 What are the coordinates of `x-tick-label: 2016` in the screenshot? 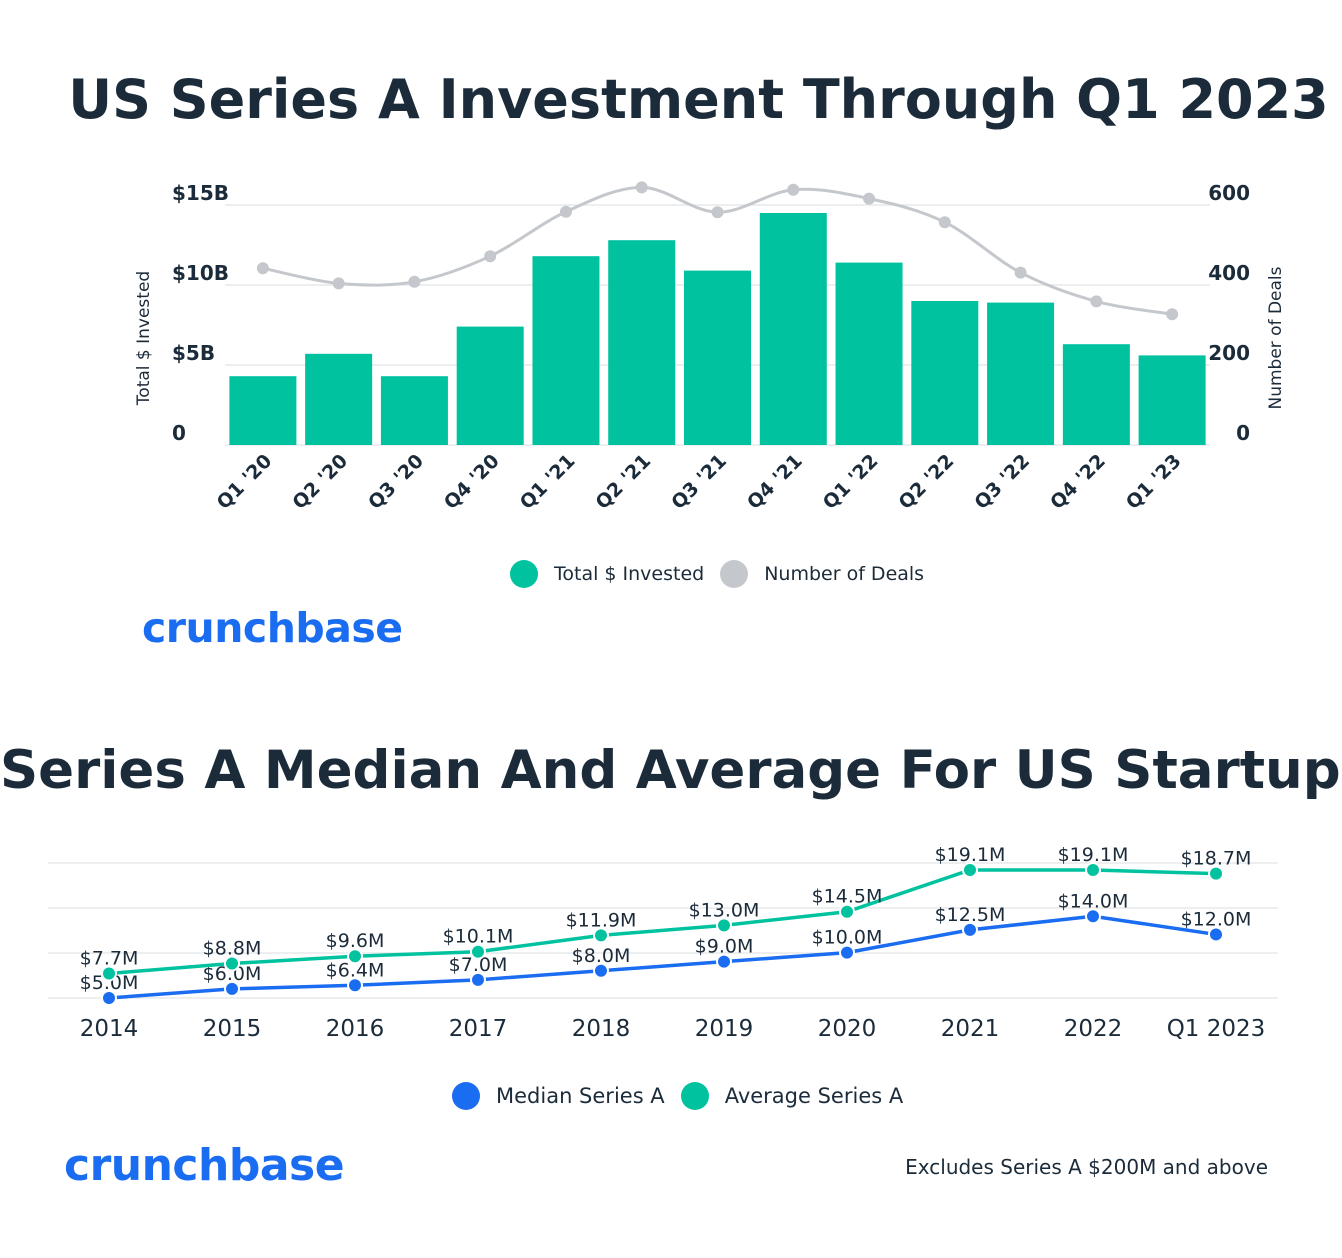 It's located at (355, 1029).